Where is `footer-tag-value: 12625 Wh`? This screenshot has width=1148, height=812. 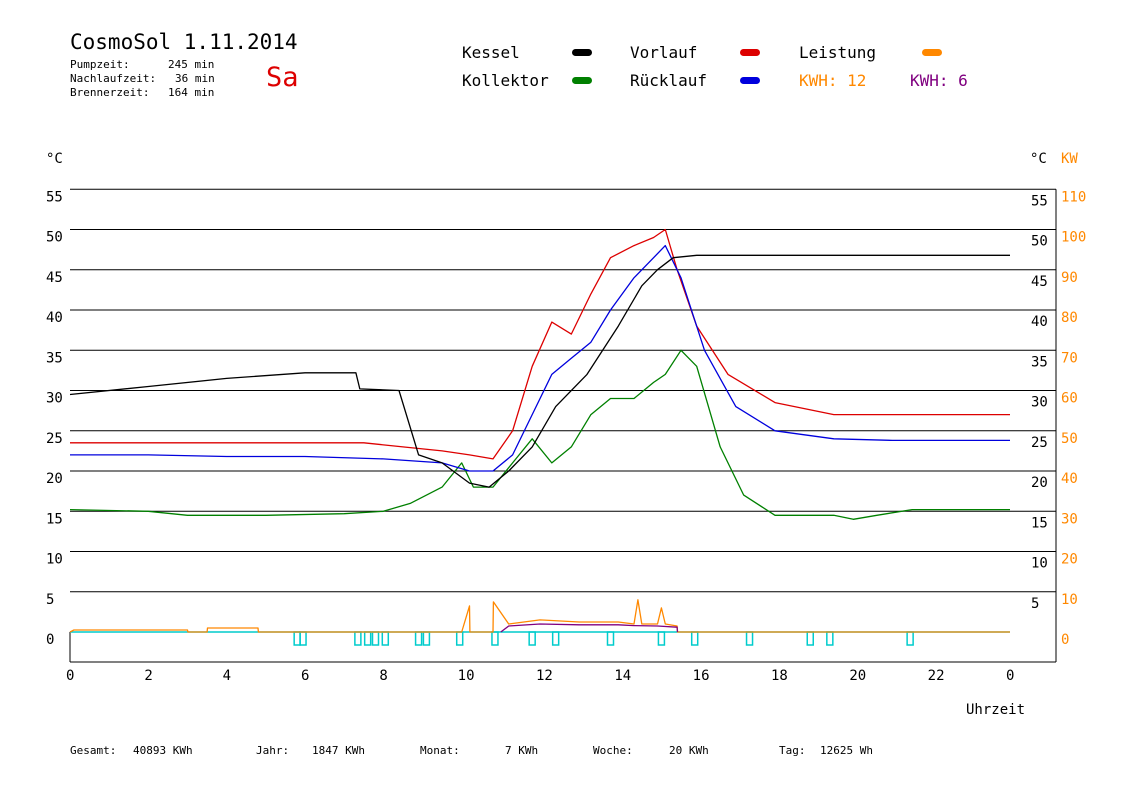 footer-tag-value: 12625 Wh is located at coordinates (846, 750).